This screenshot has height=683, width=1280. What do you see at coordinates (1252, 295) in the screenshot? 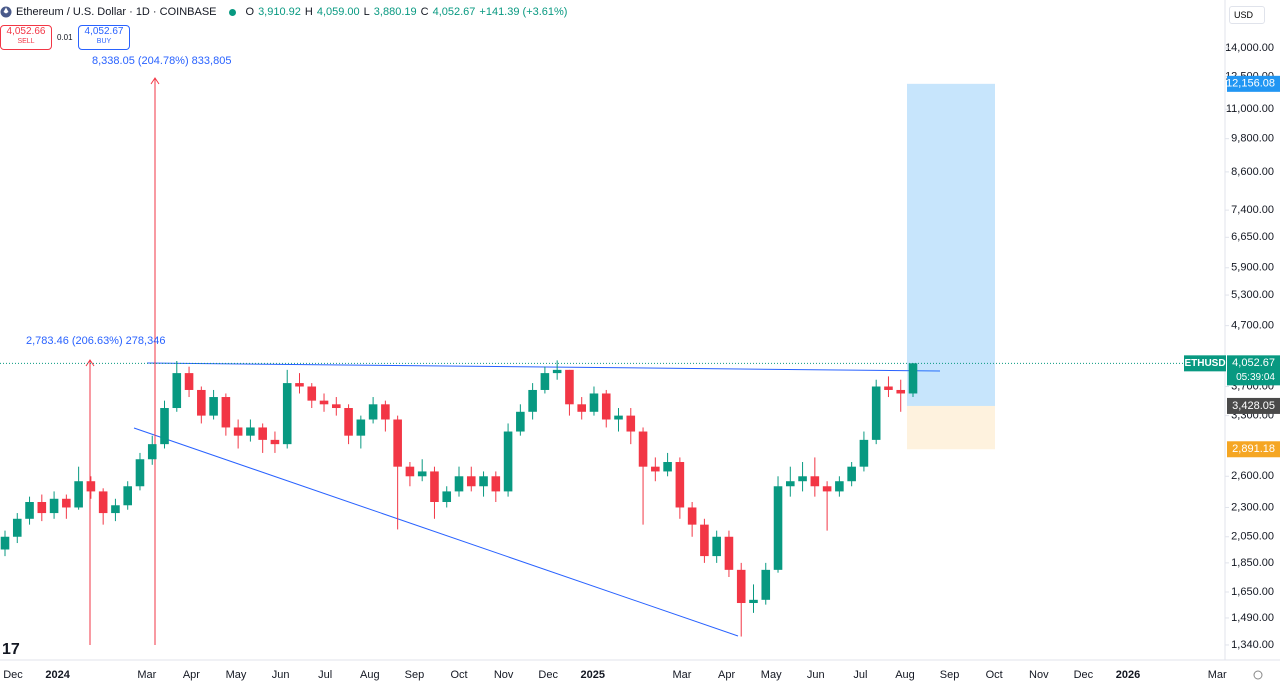
I see `y-tick-label: 5,300.00` at bounding box center [1252, 295].